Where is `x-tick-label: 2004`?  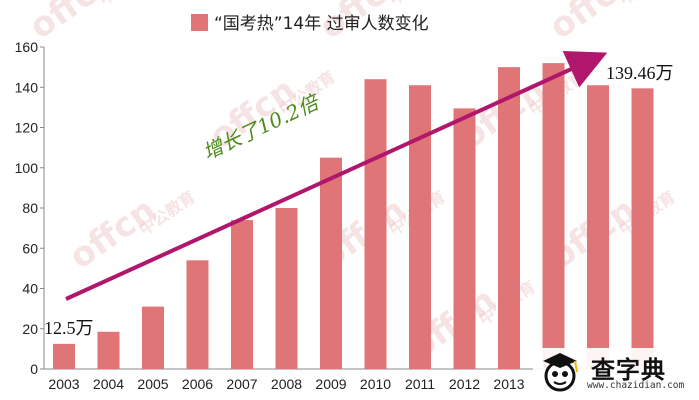
x-tick-label: 2004 is located at coordinates (108, 384).